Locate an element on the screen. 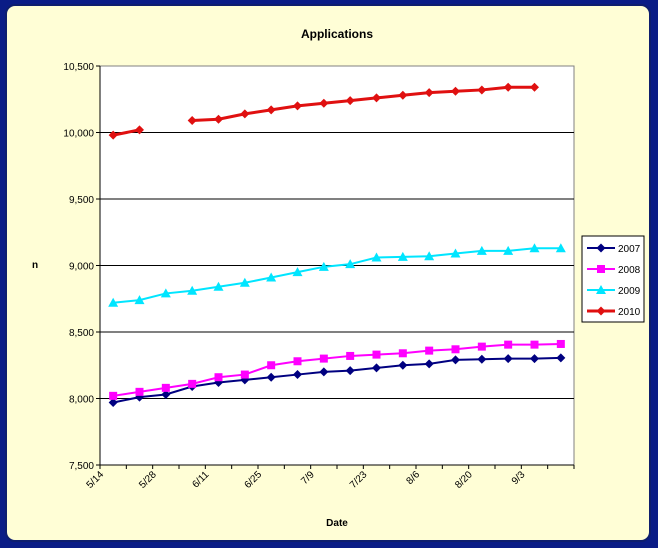 This screenshot has height=548, width=658. legend-box is located at coordinates (613, 279).